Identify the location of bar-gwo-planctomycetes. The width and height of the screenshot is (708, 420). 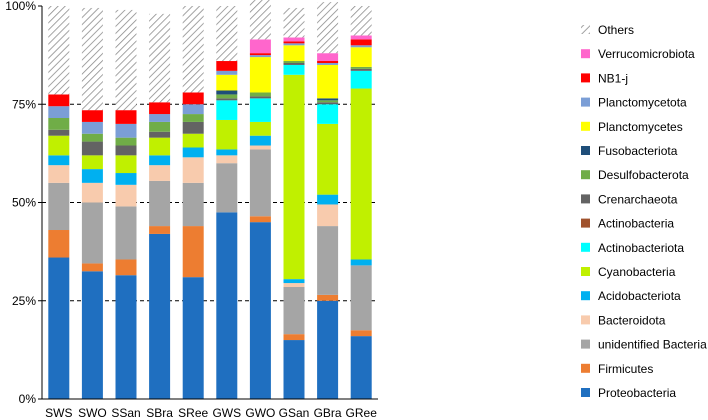
(260, 75).